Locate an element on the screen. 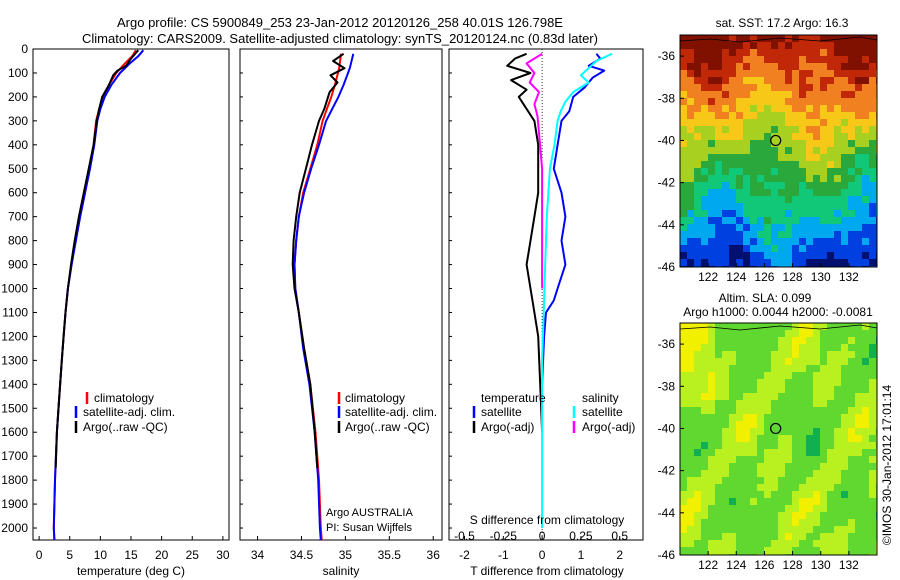 Image resolution: width=900 pixels, height=580 pixels. map-y-tick-label: -42 is located at coordinates (667, 471).